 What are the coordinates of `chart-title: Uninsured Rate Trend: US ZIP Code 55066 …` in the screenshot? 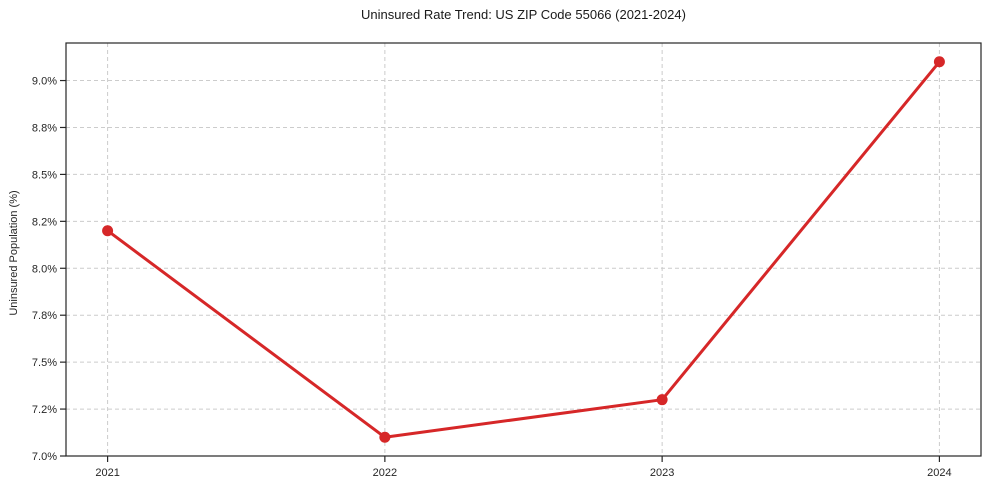 It's located at (523, 14).